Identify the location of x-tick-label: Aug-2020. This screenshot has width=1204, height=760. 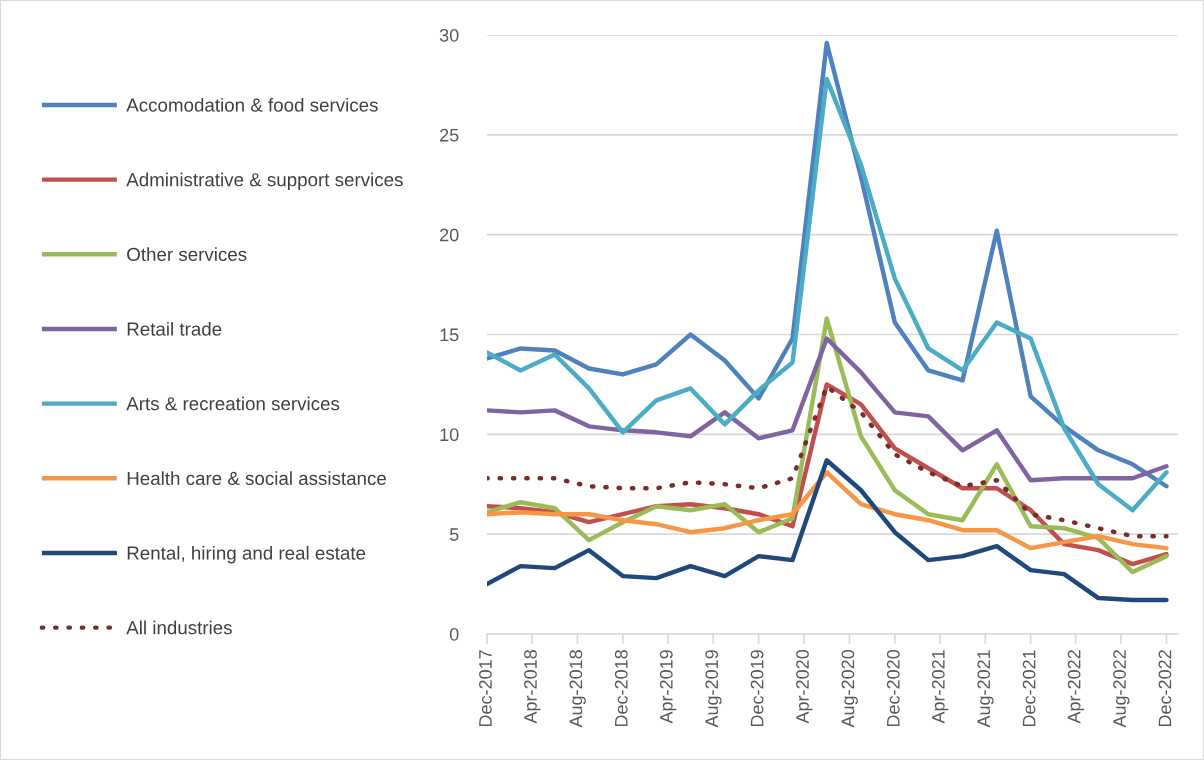
(849, 688).